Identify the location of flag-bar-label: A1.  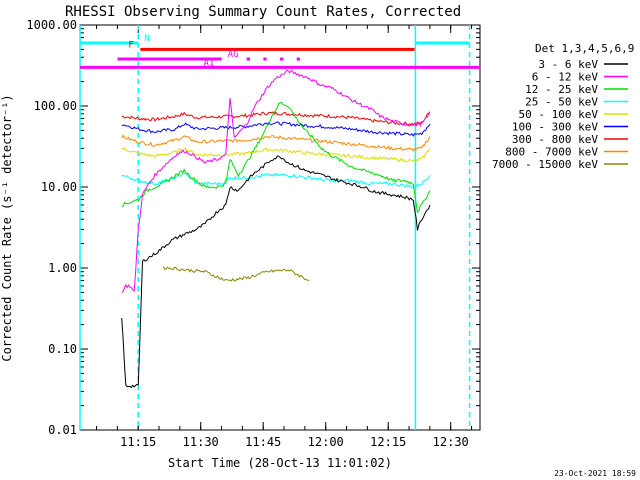
(209, 63).